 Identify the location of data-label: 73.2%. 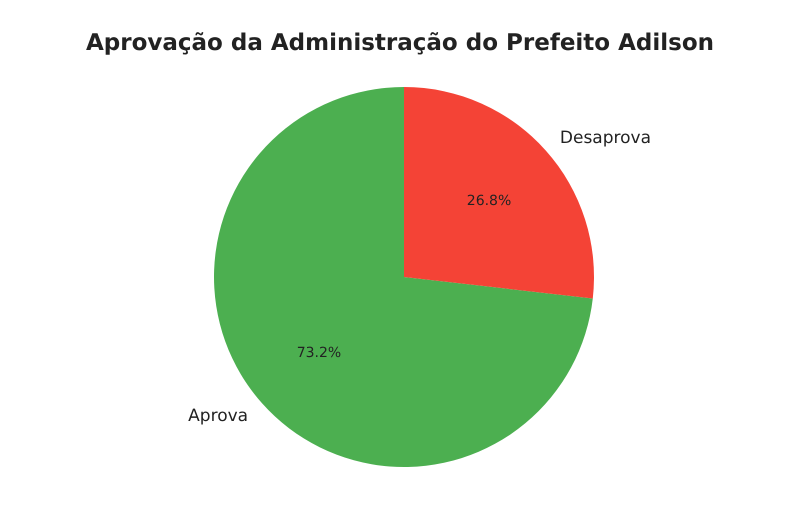
(319, 352).